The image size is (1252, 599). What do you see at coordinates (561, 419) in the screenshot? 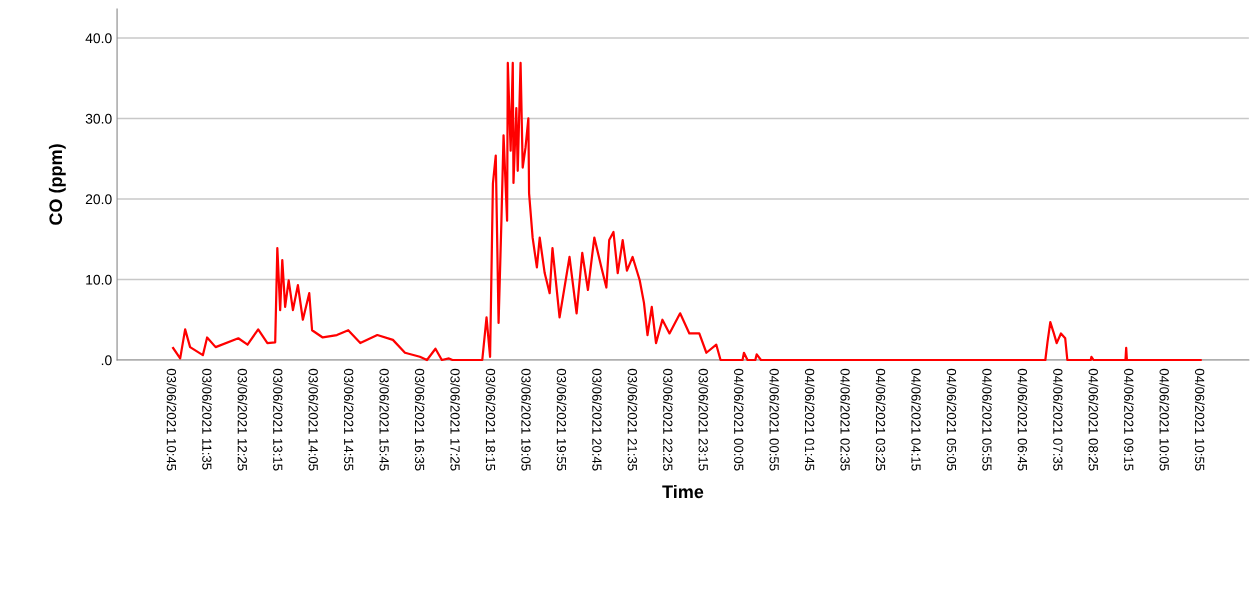
I see `x-tick-label: 03/06/2021 19:55` at bounding box center [561, 419].